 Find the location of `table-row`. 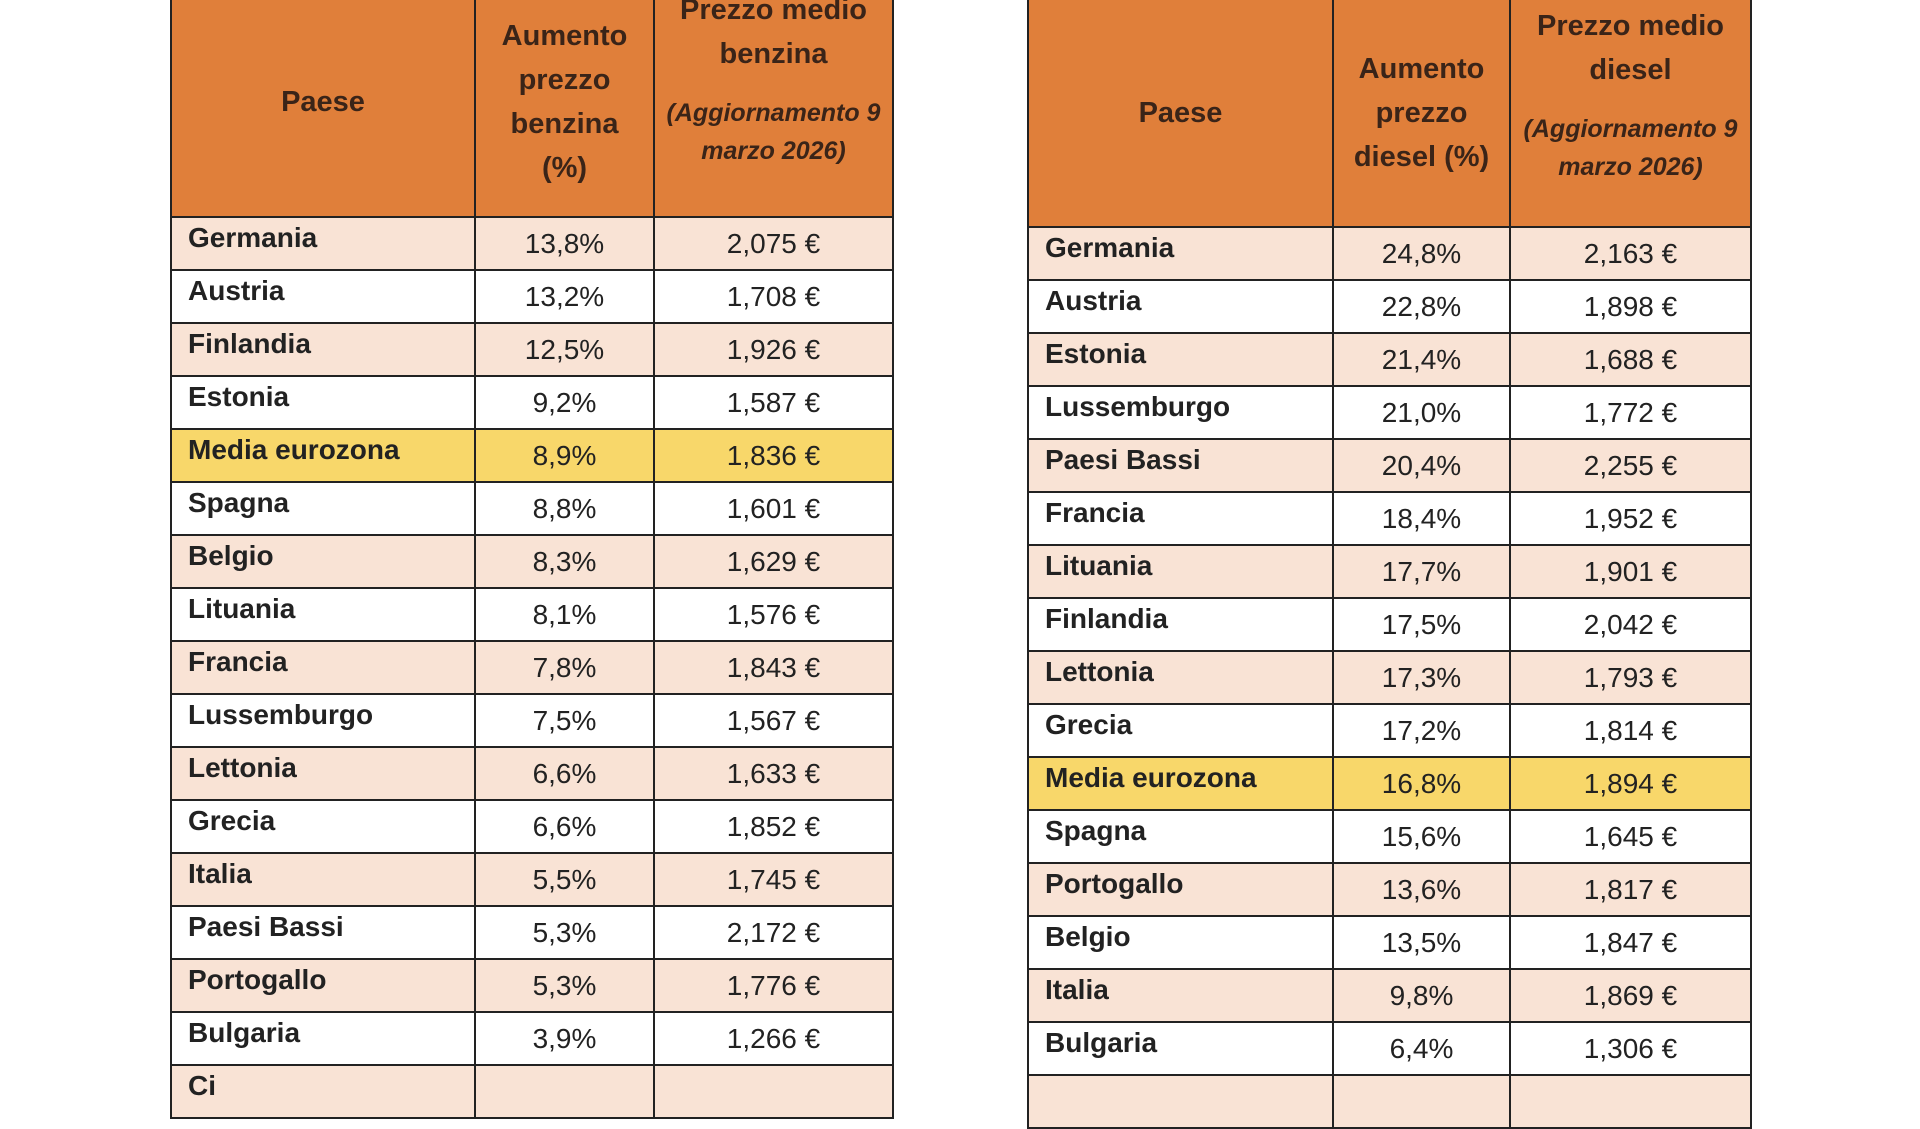

table-row is located at coordinates (1389, 1101).